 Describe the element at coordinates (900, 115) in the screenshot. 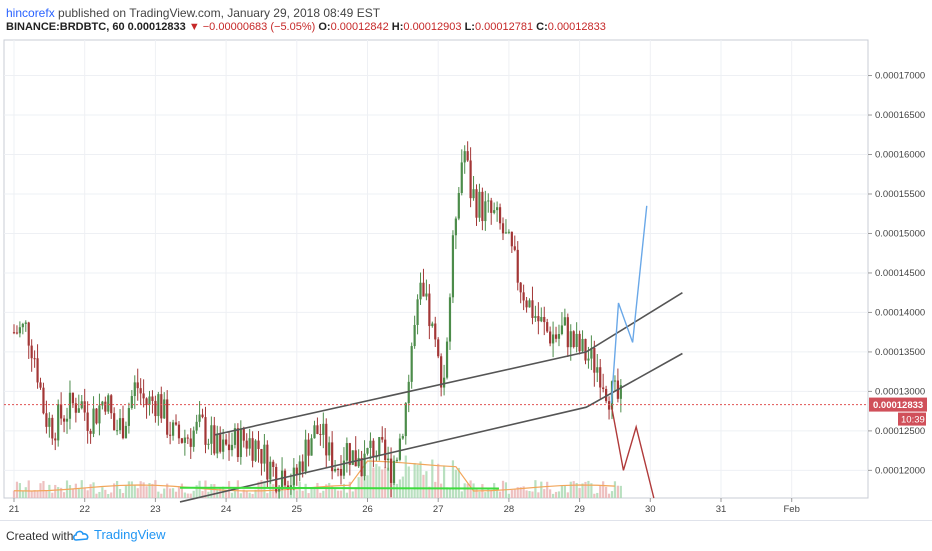

I see `y-tick-label: 0.00016500` at that location.